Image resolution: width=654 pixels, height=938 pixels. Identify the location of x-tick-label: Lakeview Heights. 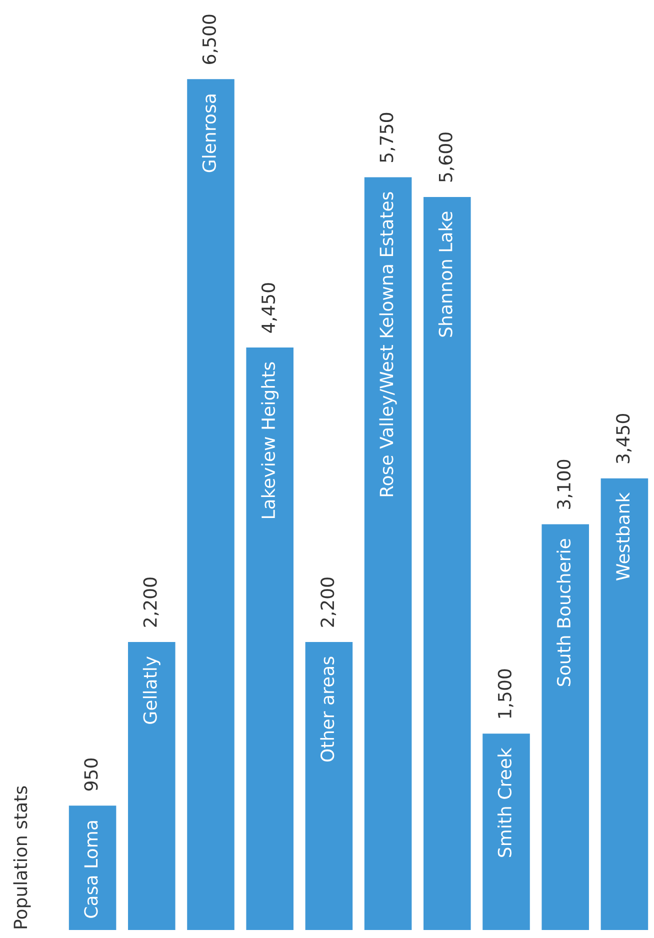
(270, 440).